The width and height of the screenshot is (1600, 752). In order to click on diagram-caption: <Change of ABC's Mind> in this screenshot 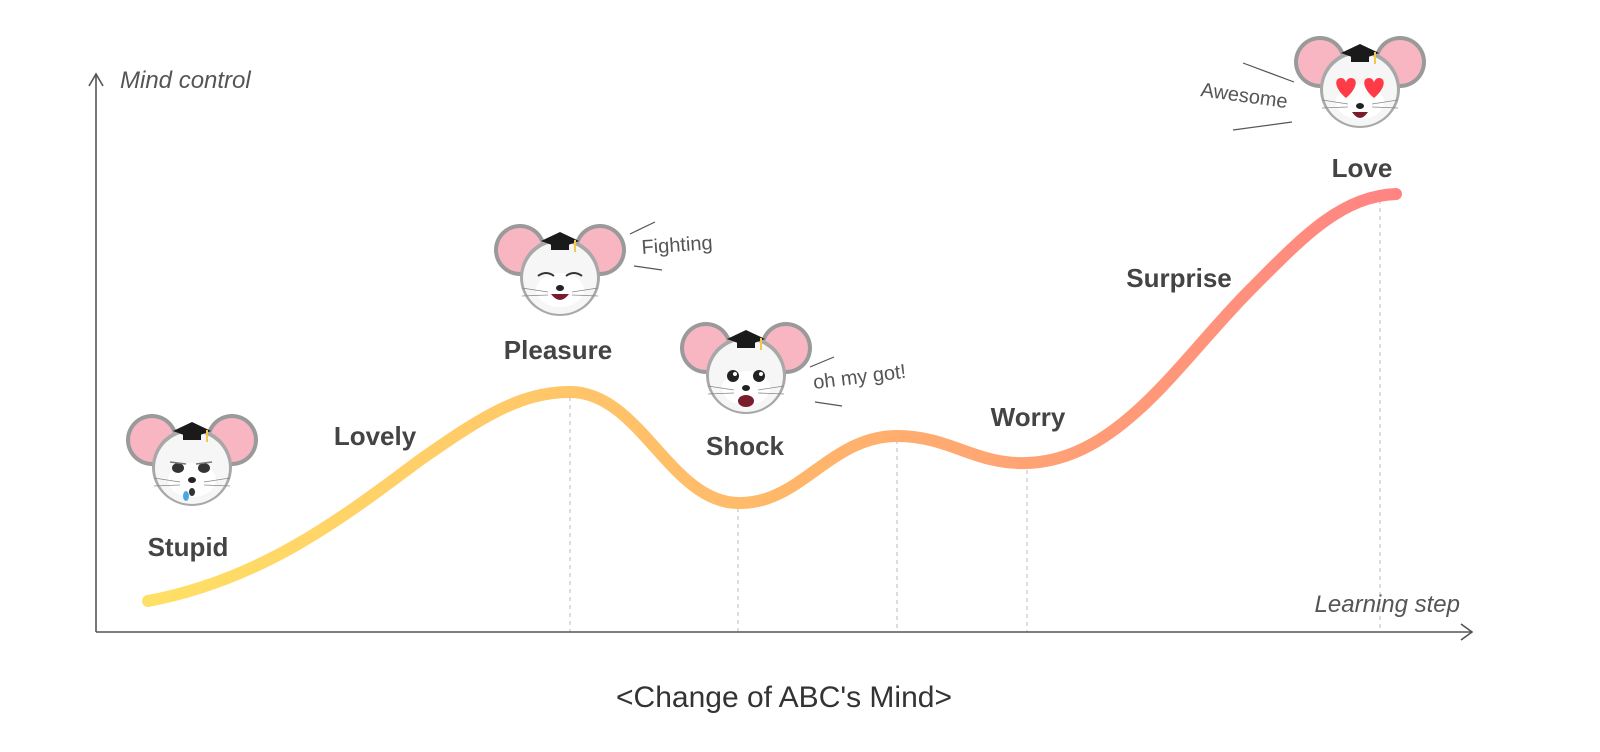, I will do `click(784, 697)`.